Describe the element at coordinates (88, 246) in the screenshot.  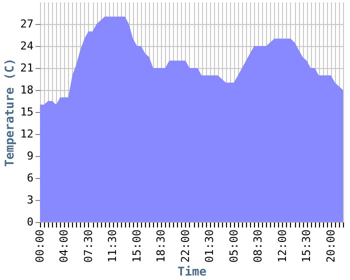
I see `x-tick-label: 07:30` at that location.